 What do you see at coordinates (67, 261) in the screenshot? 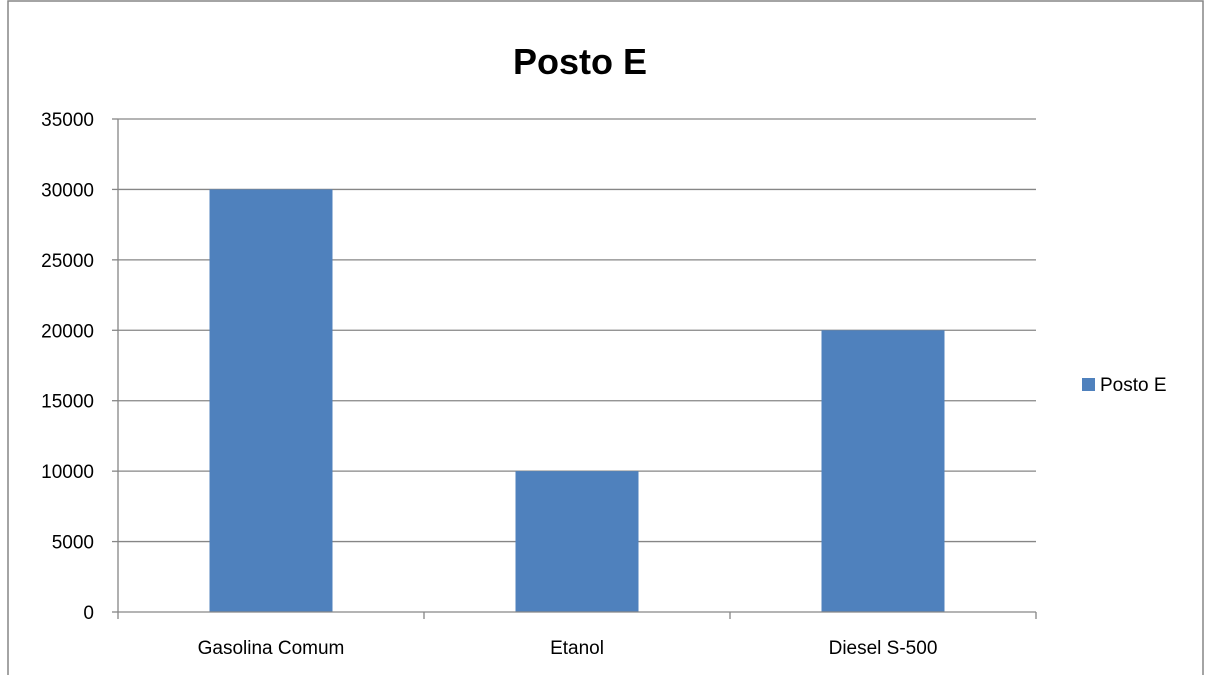
I see `y-tick-label: 25000` at bounding box center [67, 261].